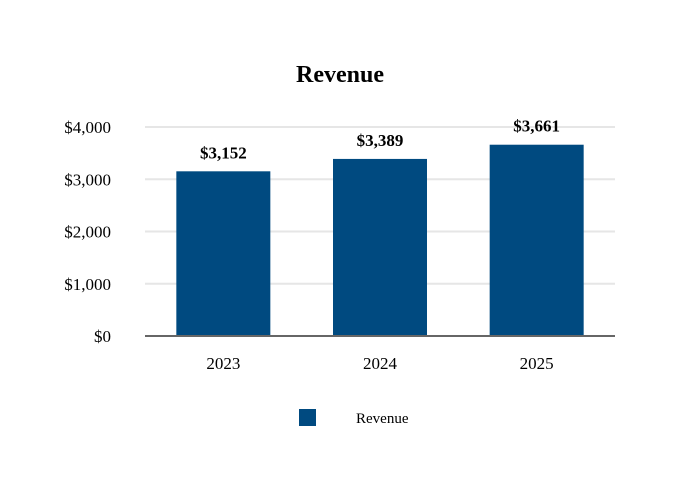 This screenshot has height=500, width=680. What do you see at coordinates (380, 247) in the screenshot?
I see `bar-2024` at bounding box center [380, 247].